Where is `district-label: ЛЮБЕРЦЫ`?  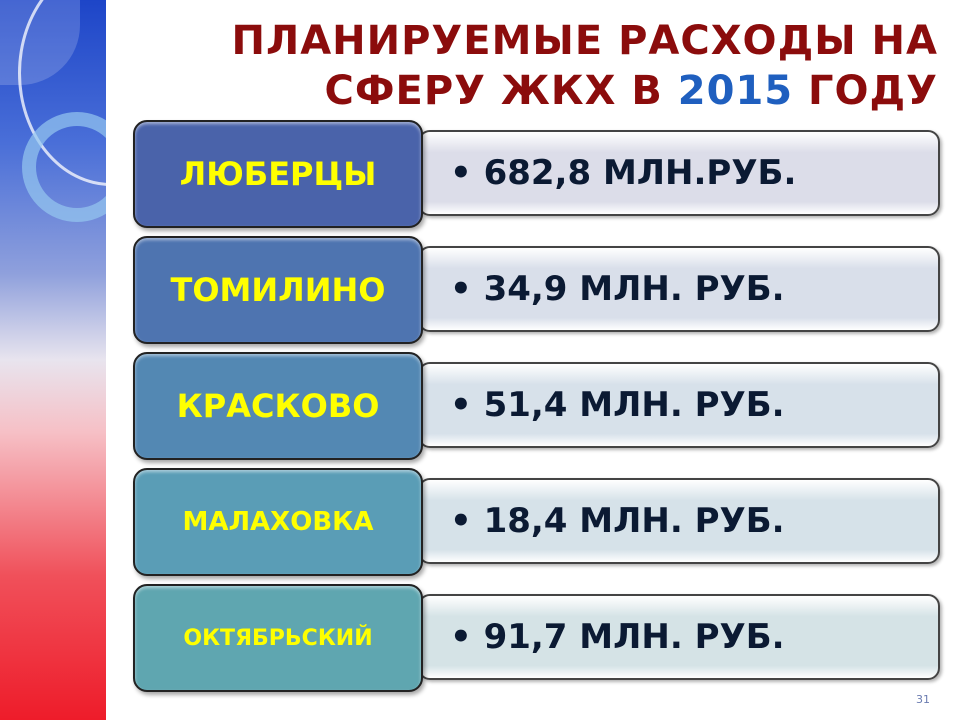
district-label: ЛЮБЕРЦЫ is located at coordinates (278, 174).